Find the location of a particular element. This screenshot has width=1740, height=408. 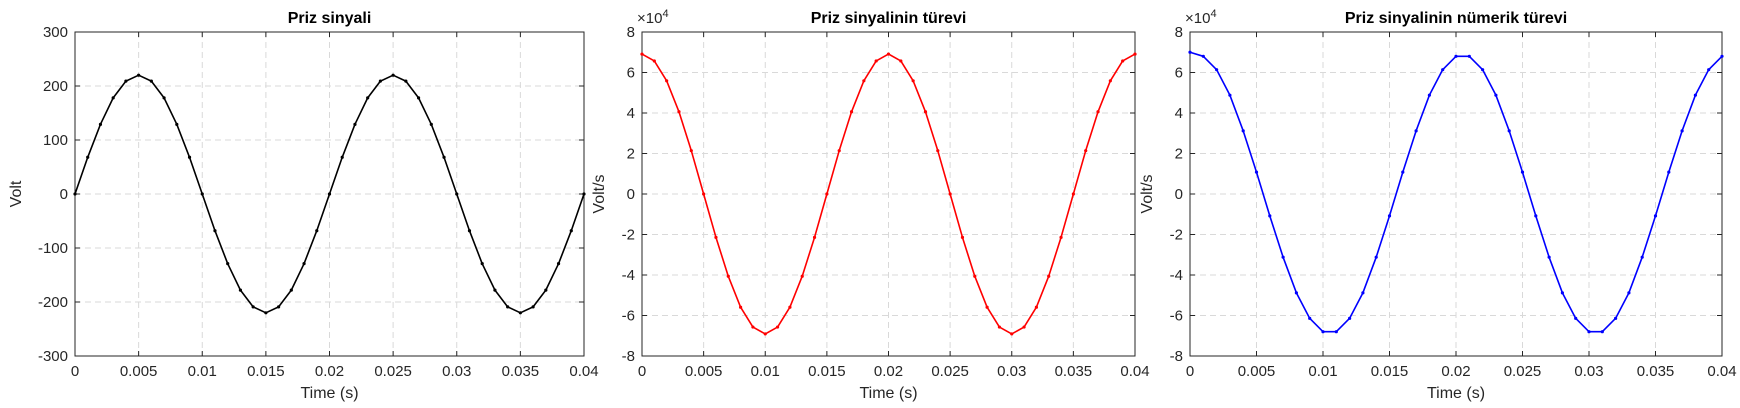

y-tick-label: 100 is located at coordinates (55, 140).